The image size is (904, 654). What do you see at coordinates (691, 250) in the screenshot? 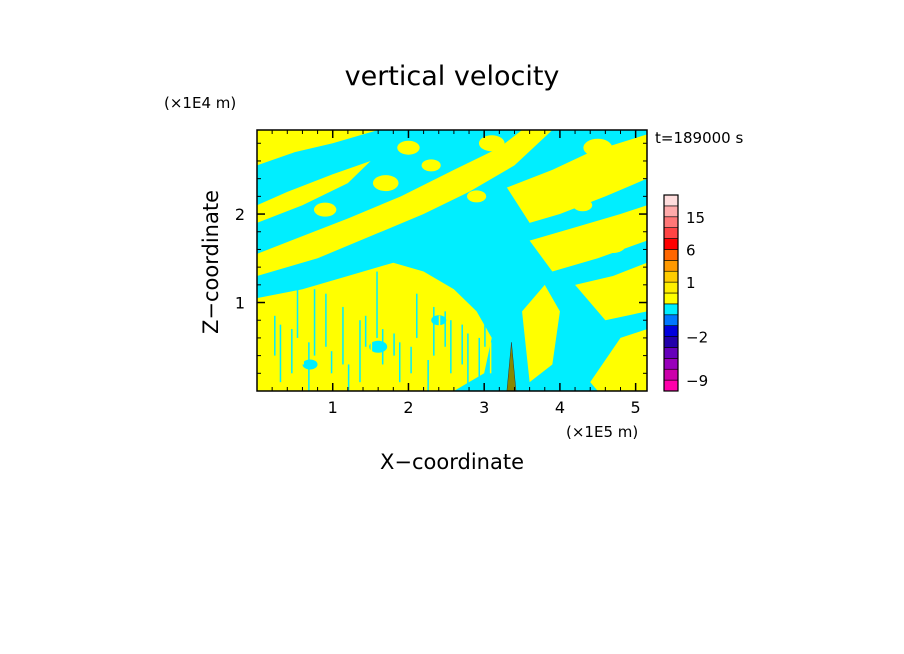
I see `colorbar-tick-label: 6` at bounding box center [691, 250].